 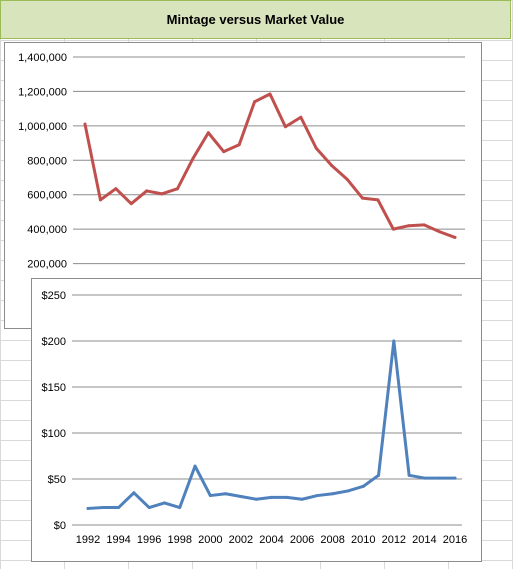 What do you see at coordinates (54, 342) in the screenshot?
I see `y-tick-label: $200` at bounding box center [54, 342].